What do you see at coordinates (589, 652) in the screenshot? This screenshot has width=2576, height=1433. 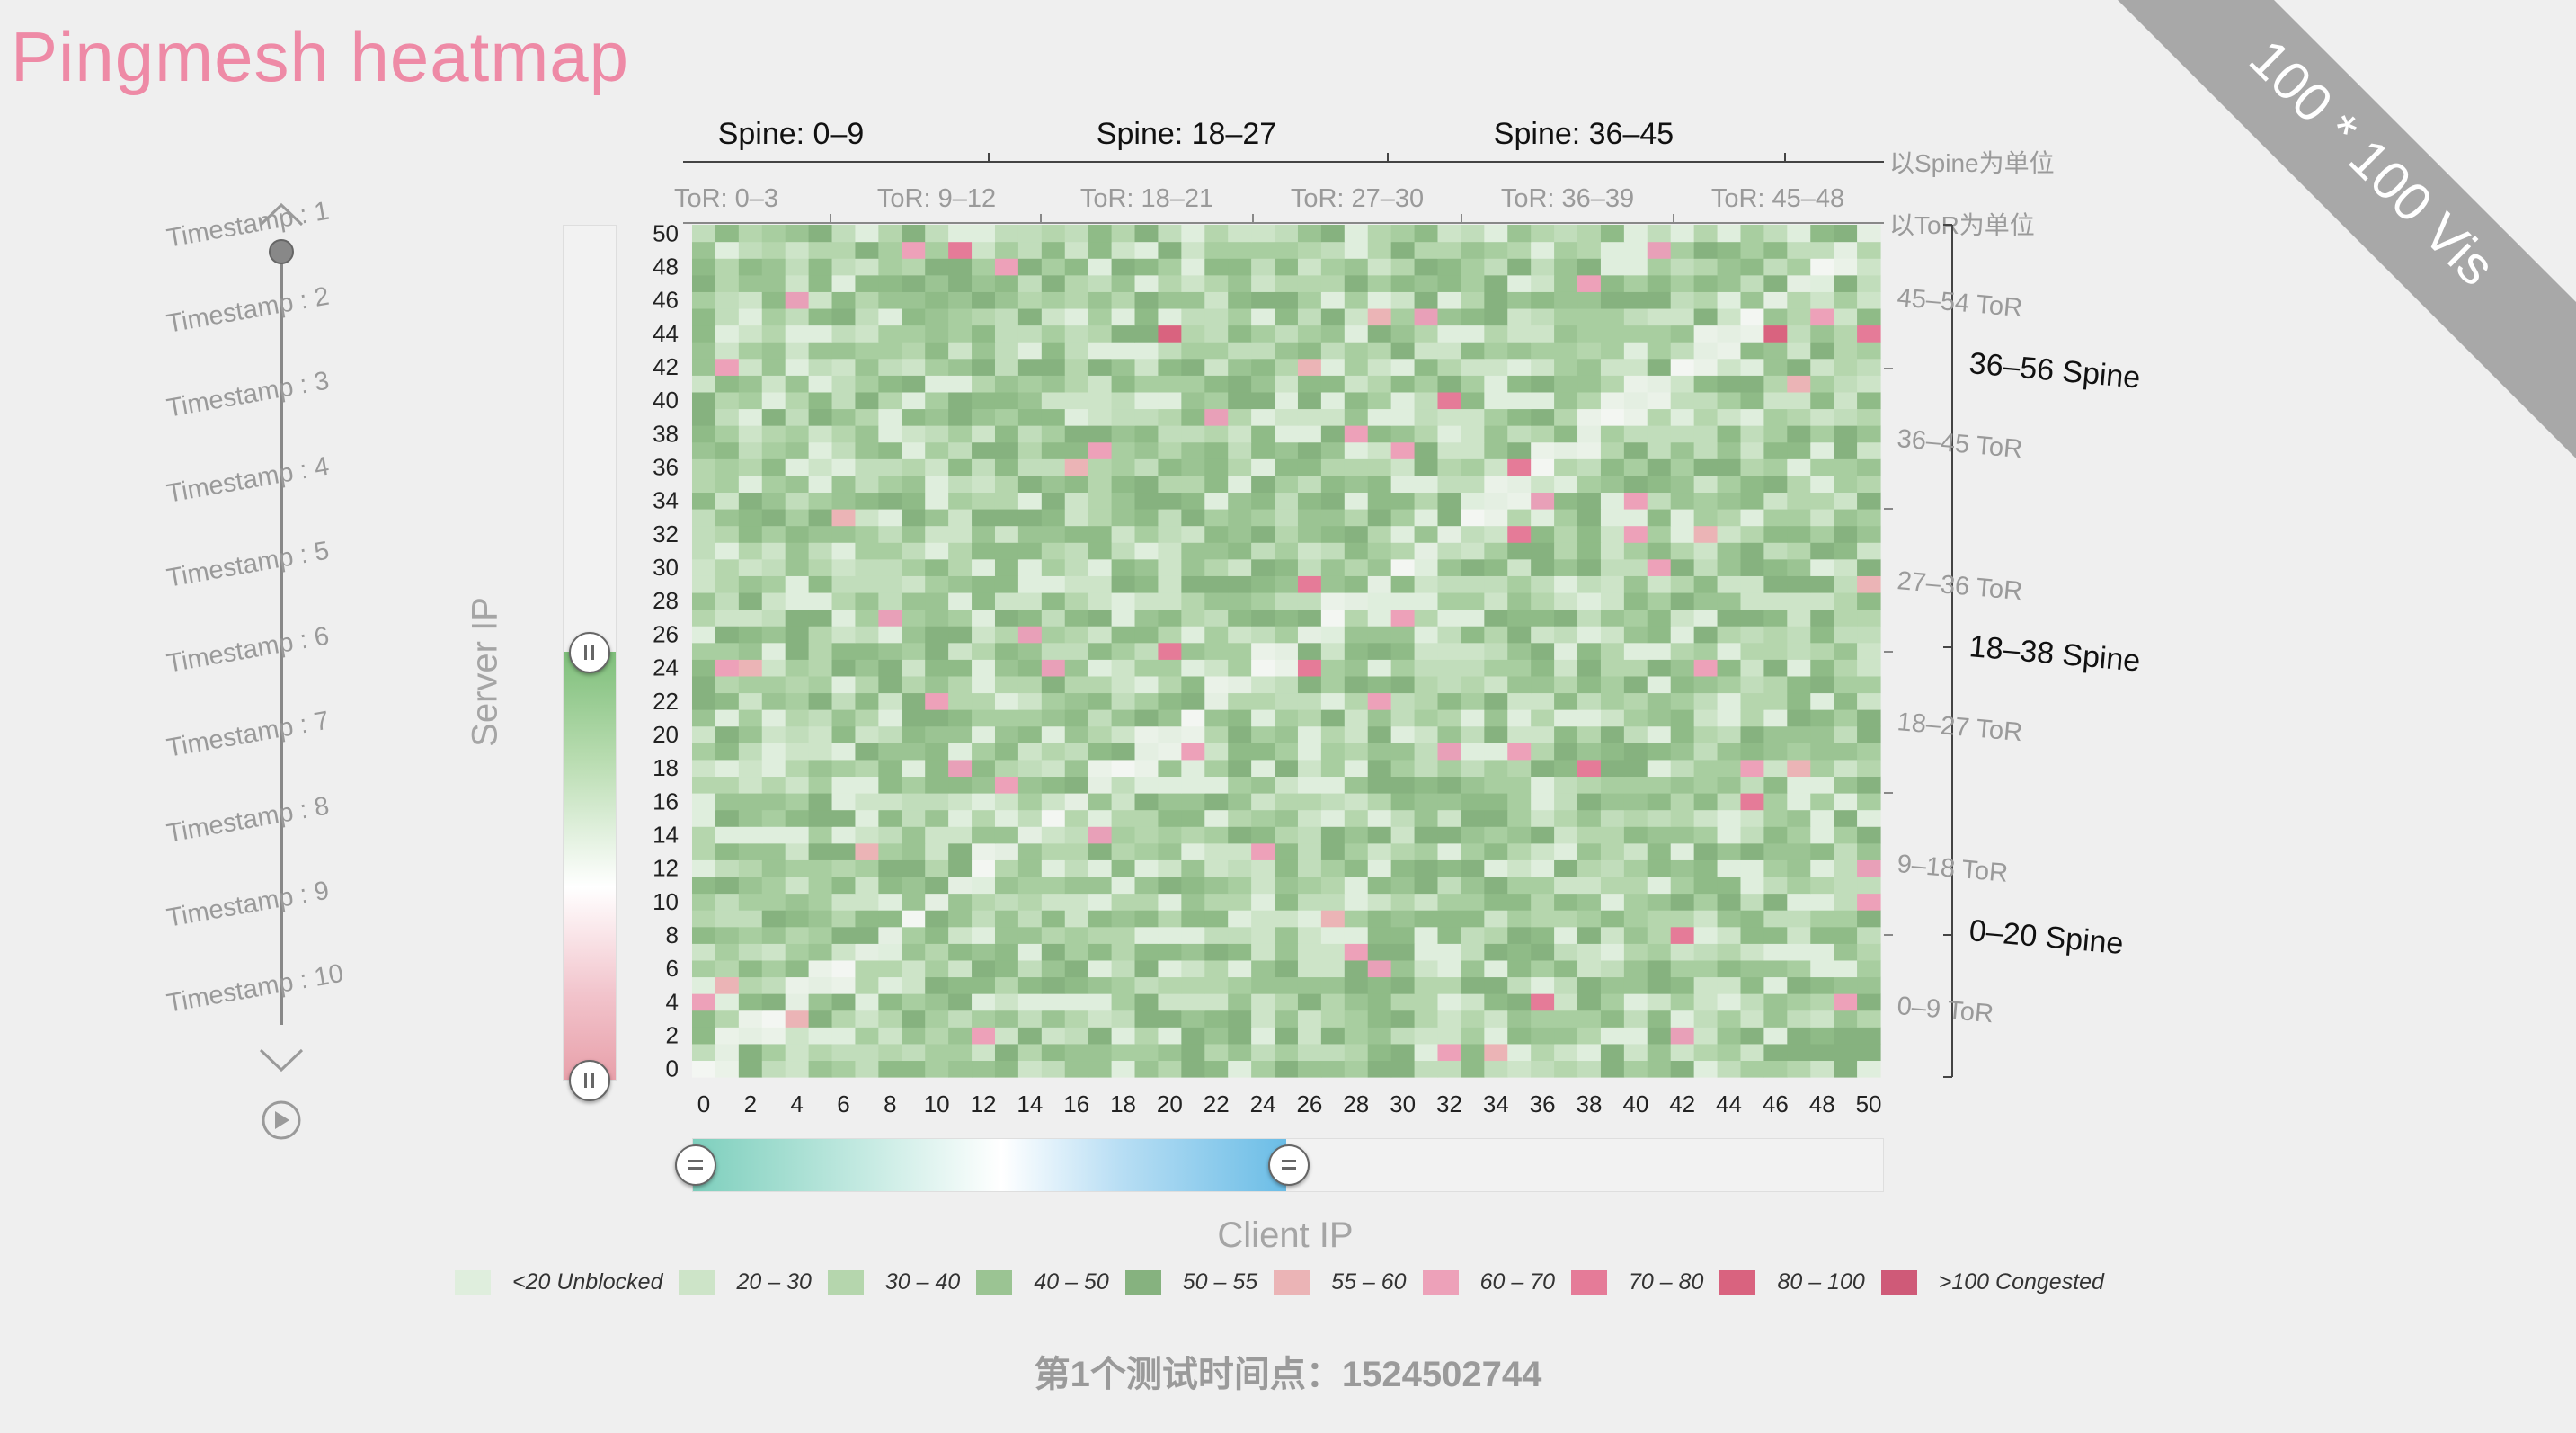 I see `slider-top-handle` at bounding box center [589, 652].